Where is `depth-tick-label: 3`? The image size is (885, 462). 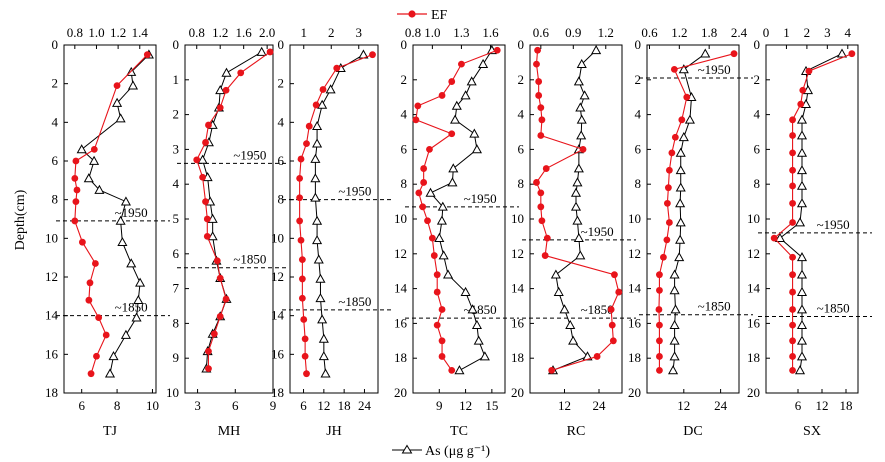
depth-tick-label: 3 is located at coordinates (176, 148).